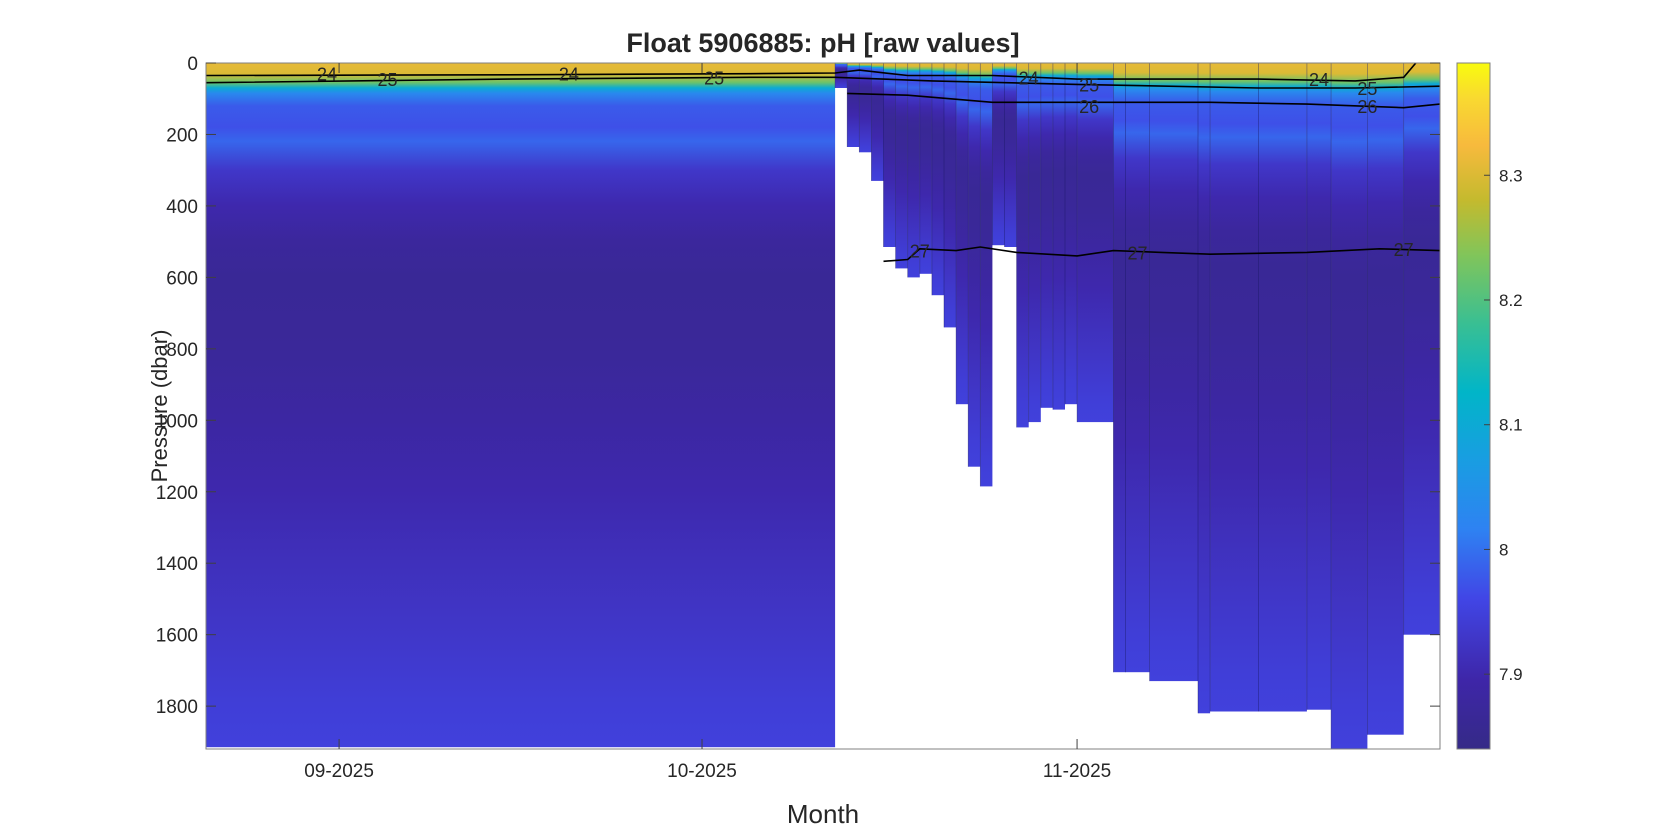 Image resolution: width=1667 pixels, height=834 pixels. I want to click on colorbar-tick-label: 8, so click(1503, 549).